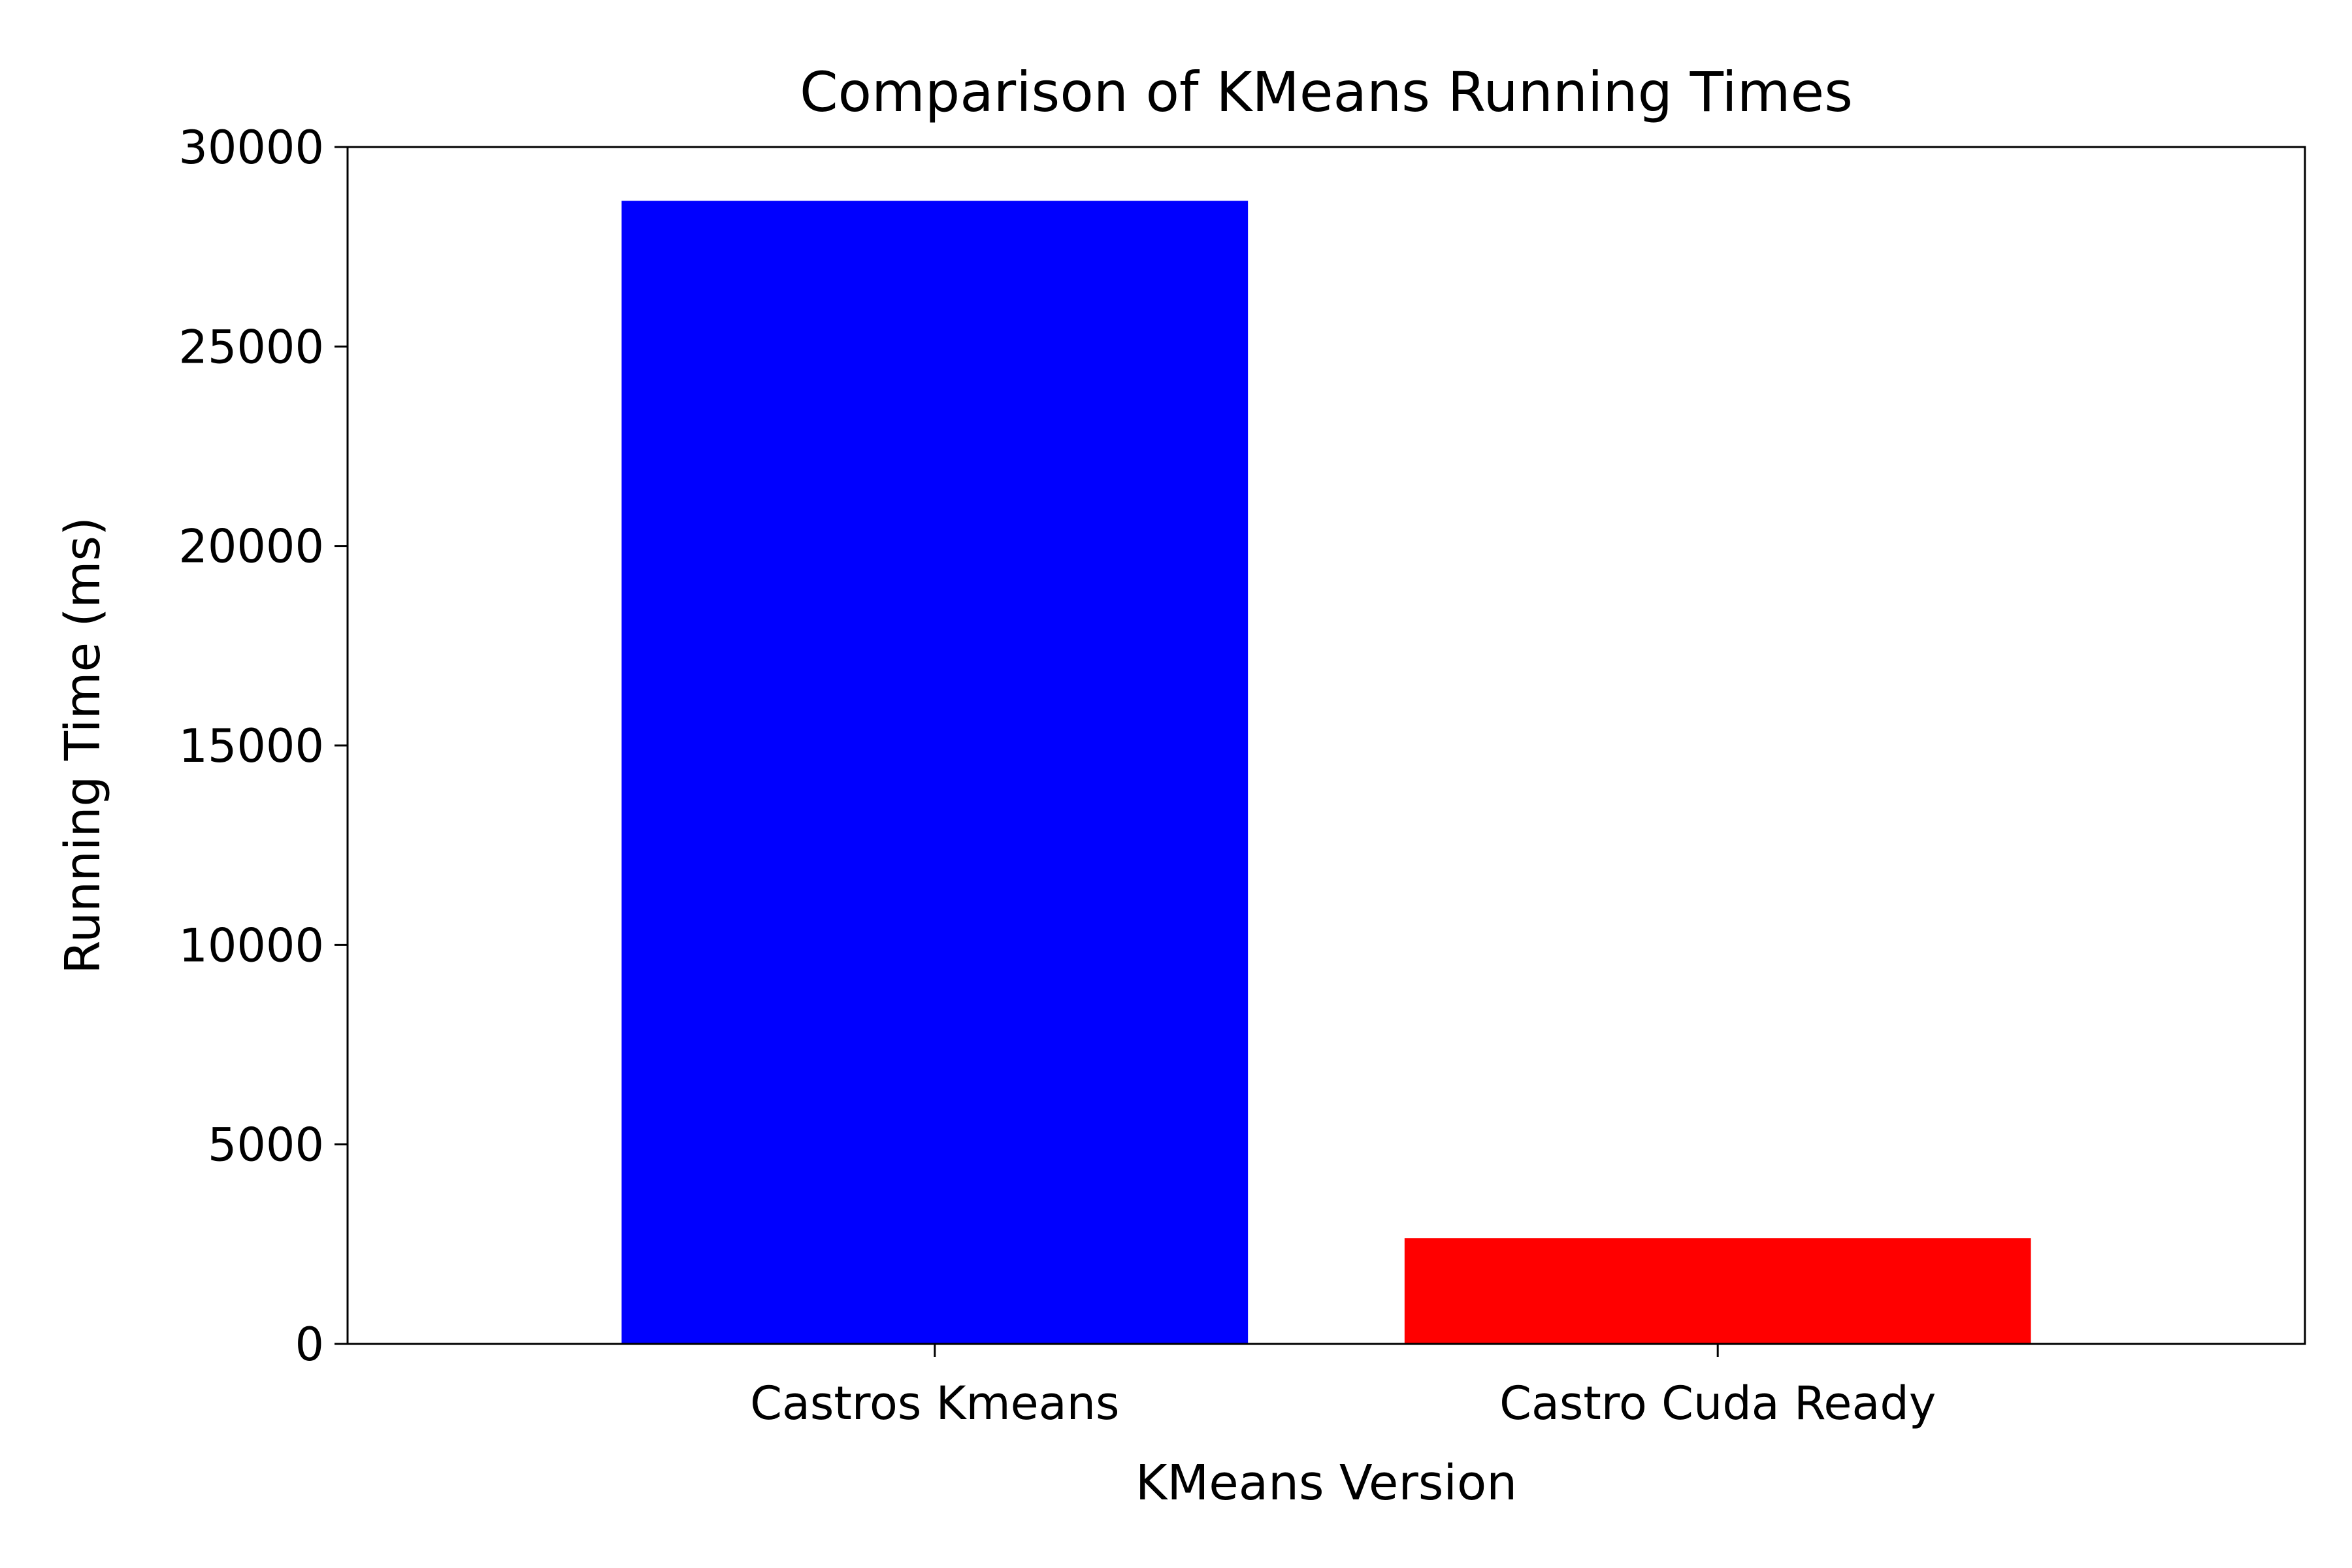  Describe the element at coordinates (251, 147) in the screenshot. I see `y-tick-label: 30000` at that location.